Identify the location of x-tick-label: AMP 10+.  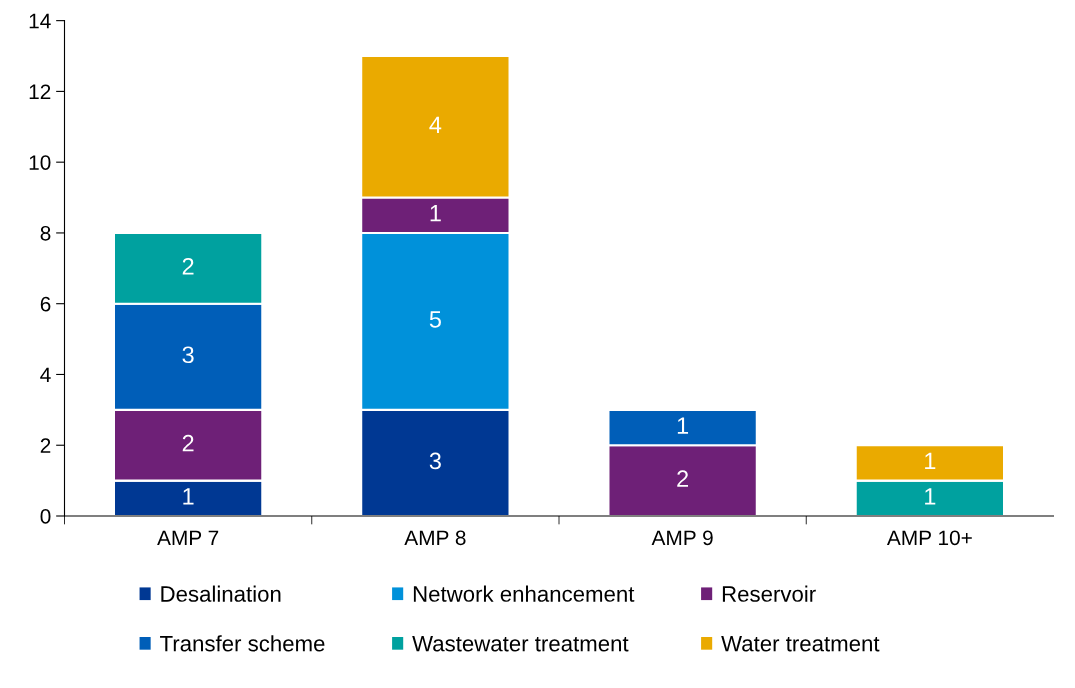
(929, 538).